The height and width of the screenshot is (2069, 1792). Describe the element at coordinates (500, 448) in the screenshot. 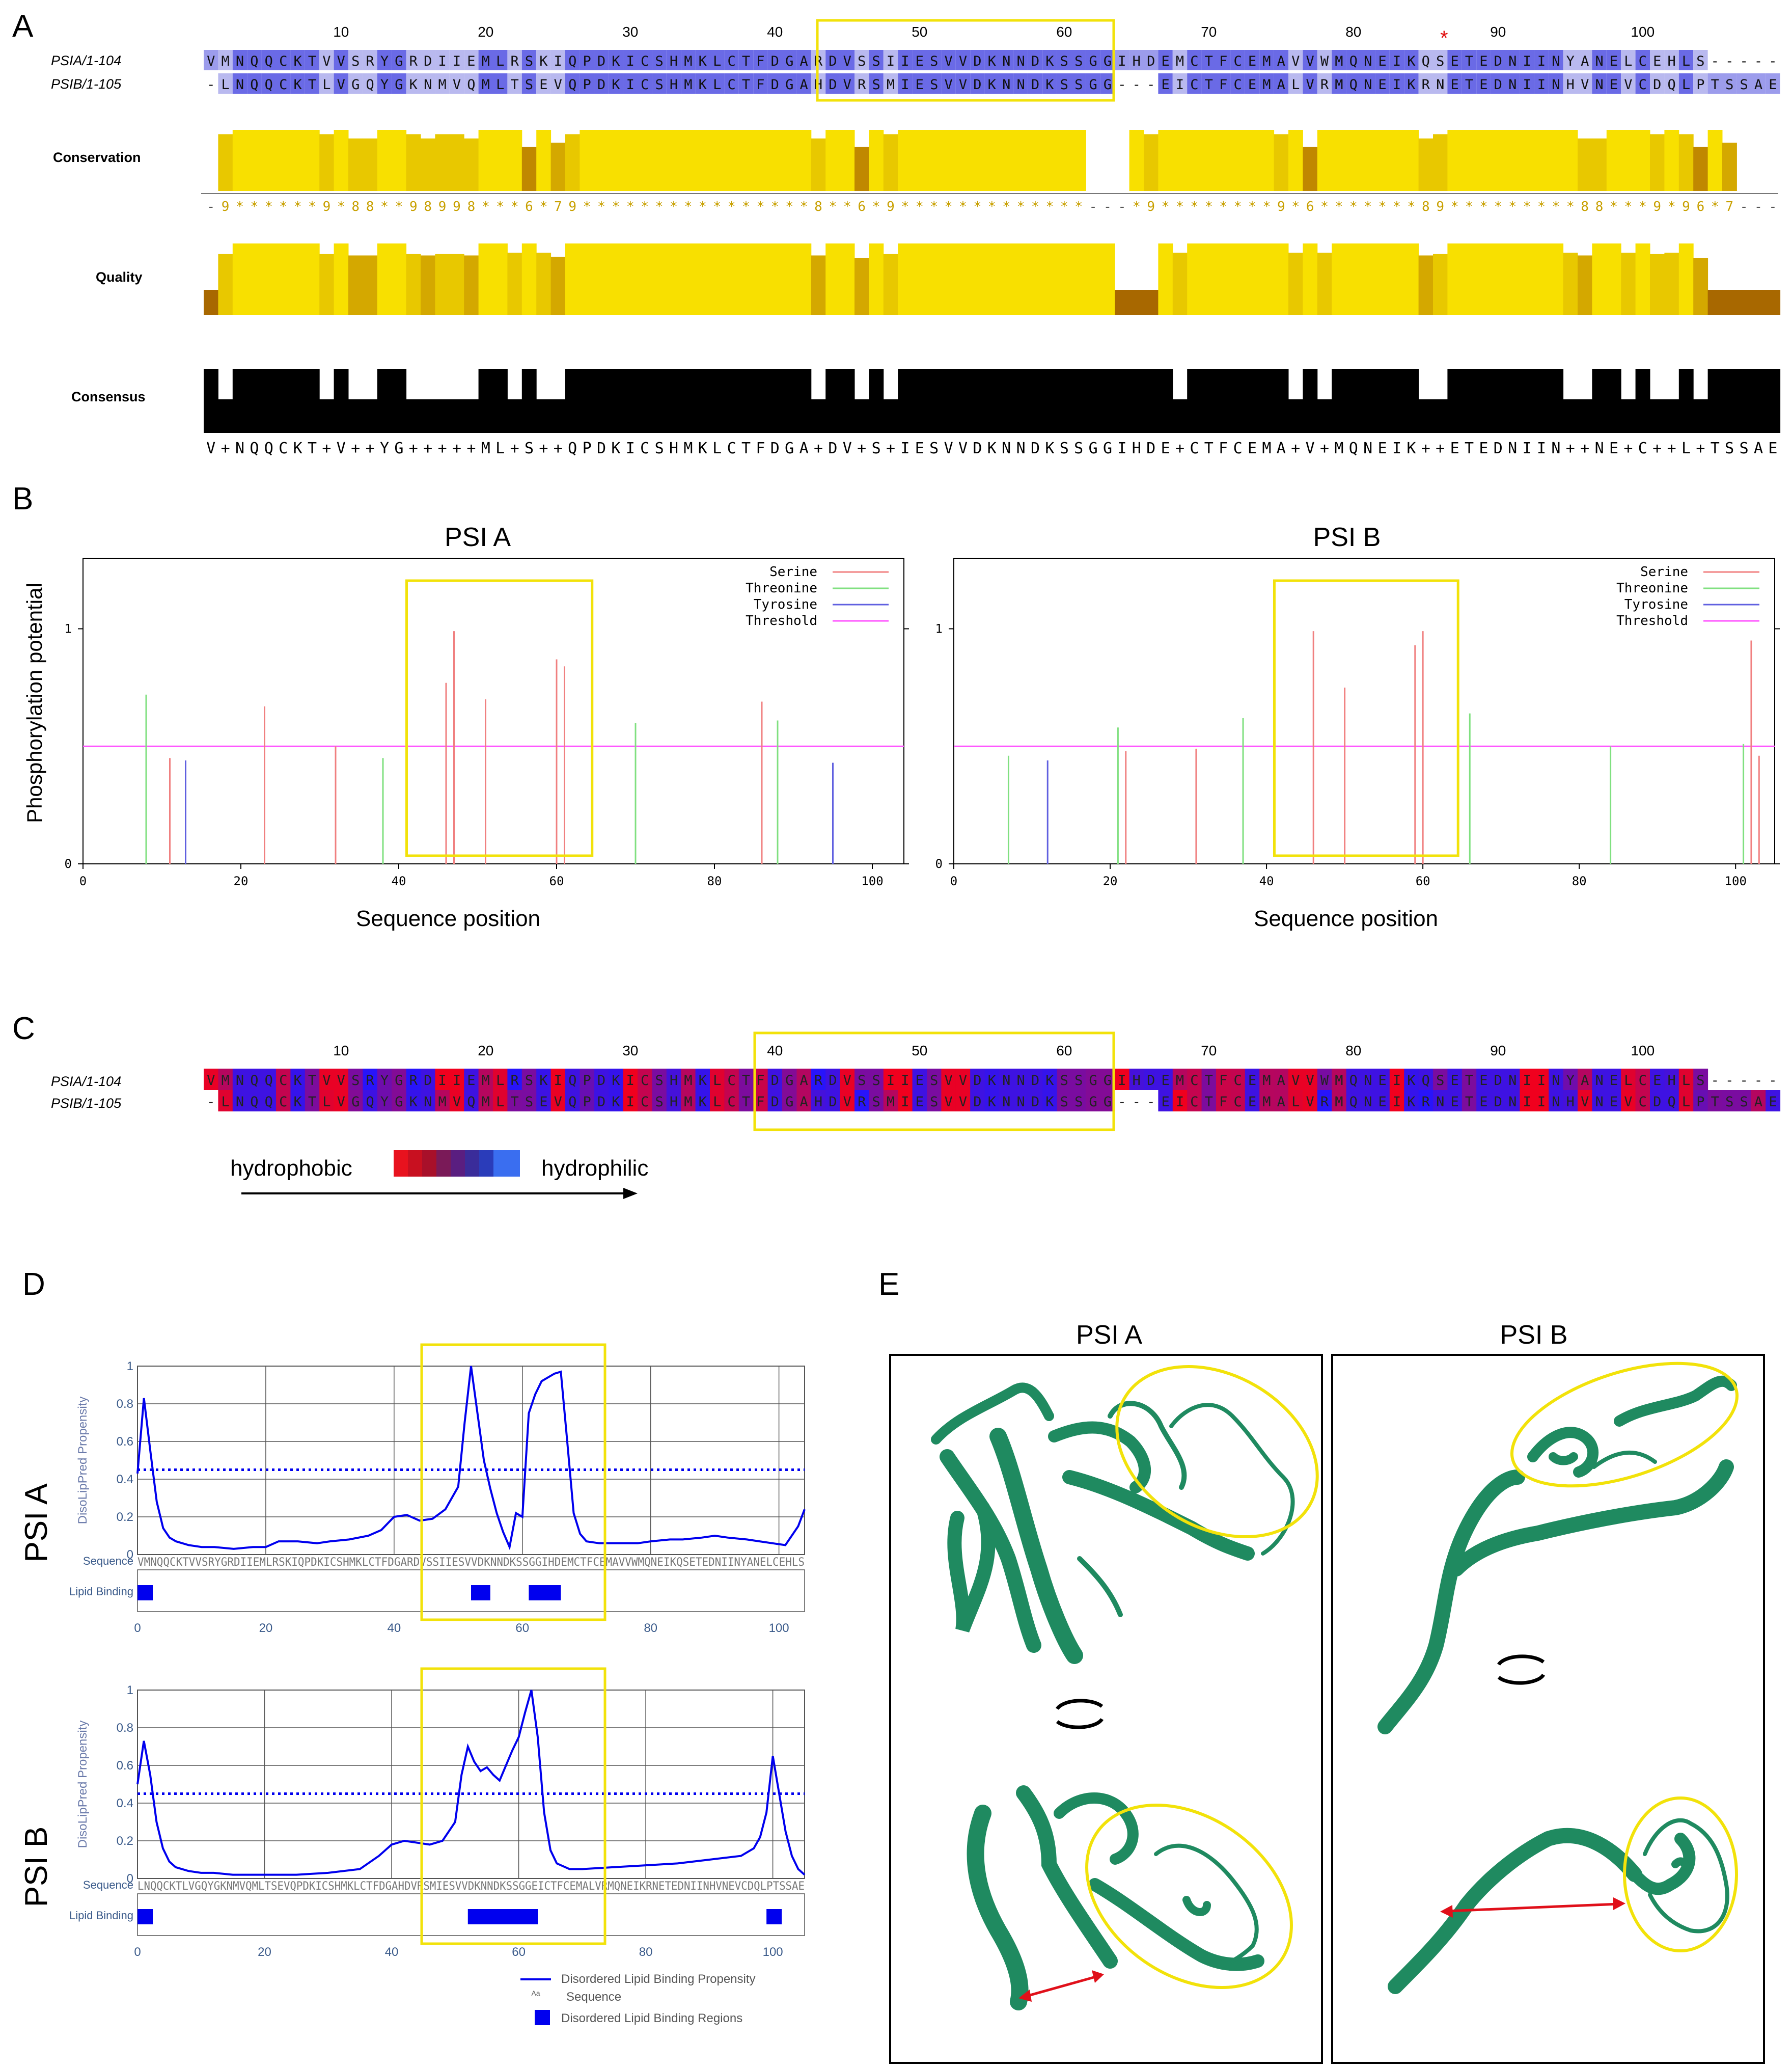

I see `consensus-char: L` at that location.